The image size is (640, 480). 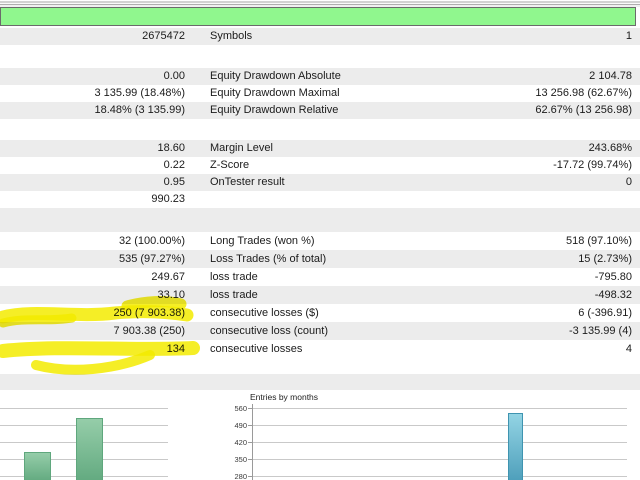 What do you see at coordinates (262, 240) in the screenshot?
I see `report-metric-label: Long Trades (won %)` at bounding box center [262, 240].